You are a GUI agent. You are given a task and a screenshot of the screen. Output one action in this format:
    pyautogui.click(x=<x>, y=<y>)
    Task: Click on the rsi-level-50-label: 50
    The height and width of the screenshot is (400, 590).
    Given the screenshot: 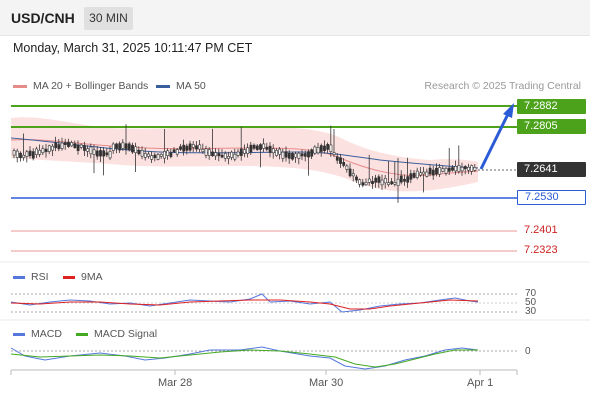 What is the action you would take?
    pyautogui.click(x=531, y=302)
    